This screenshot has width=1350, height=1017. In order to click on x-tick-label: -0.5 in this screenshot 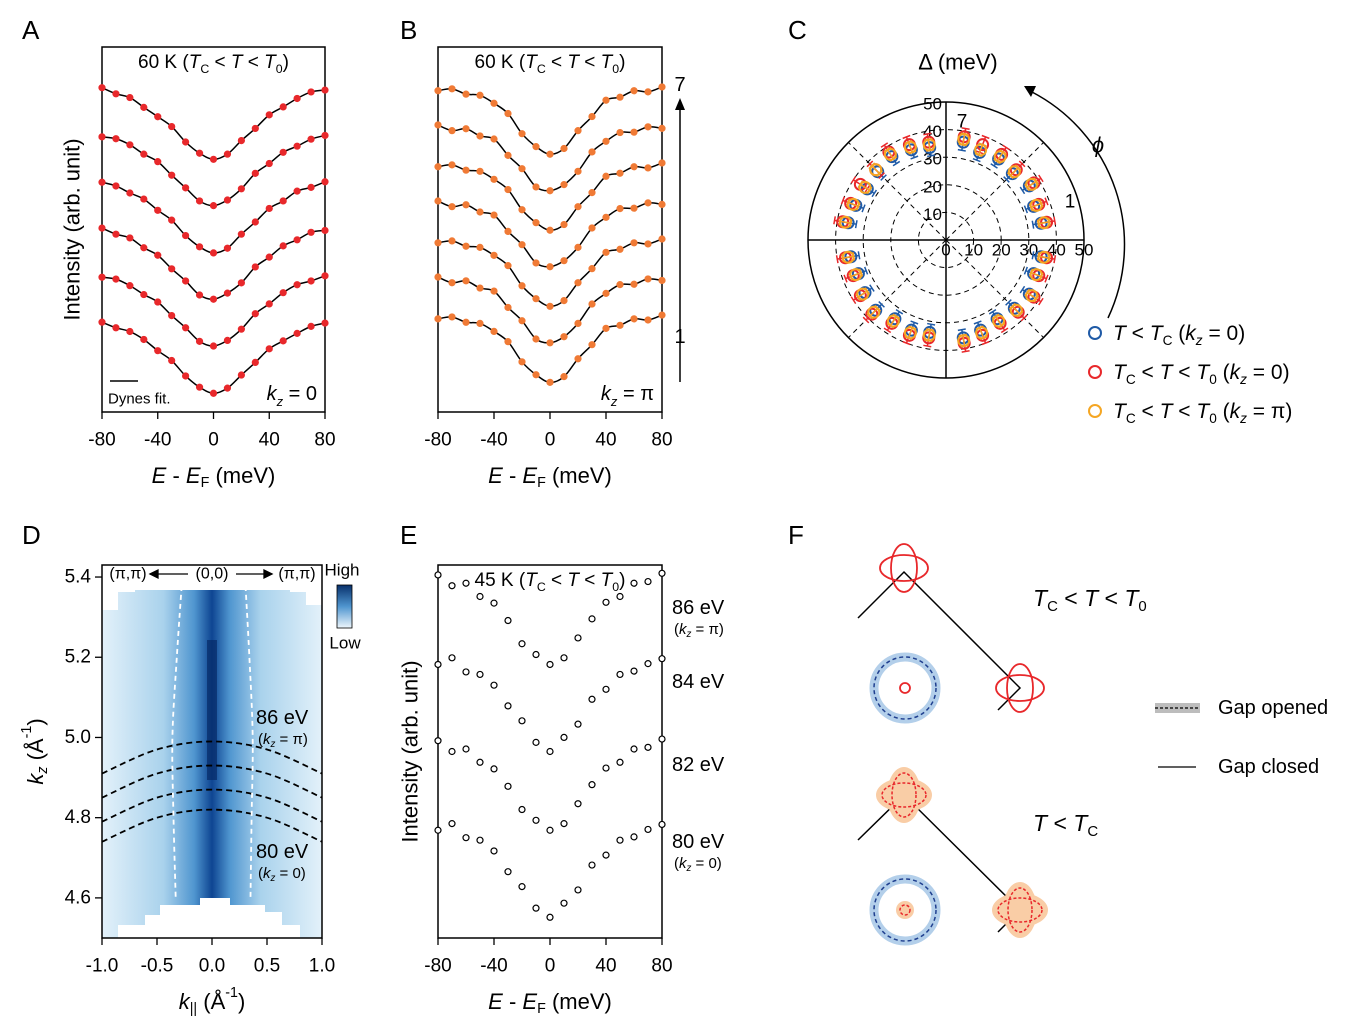, I will do `click(157, 966)`.